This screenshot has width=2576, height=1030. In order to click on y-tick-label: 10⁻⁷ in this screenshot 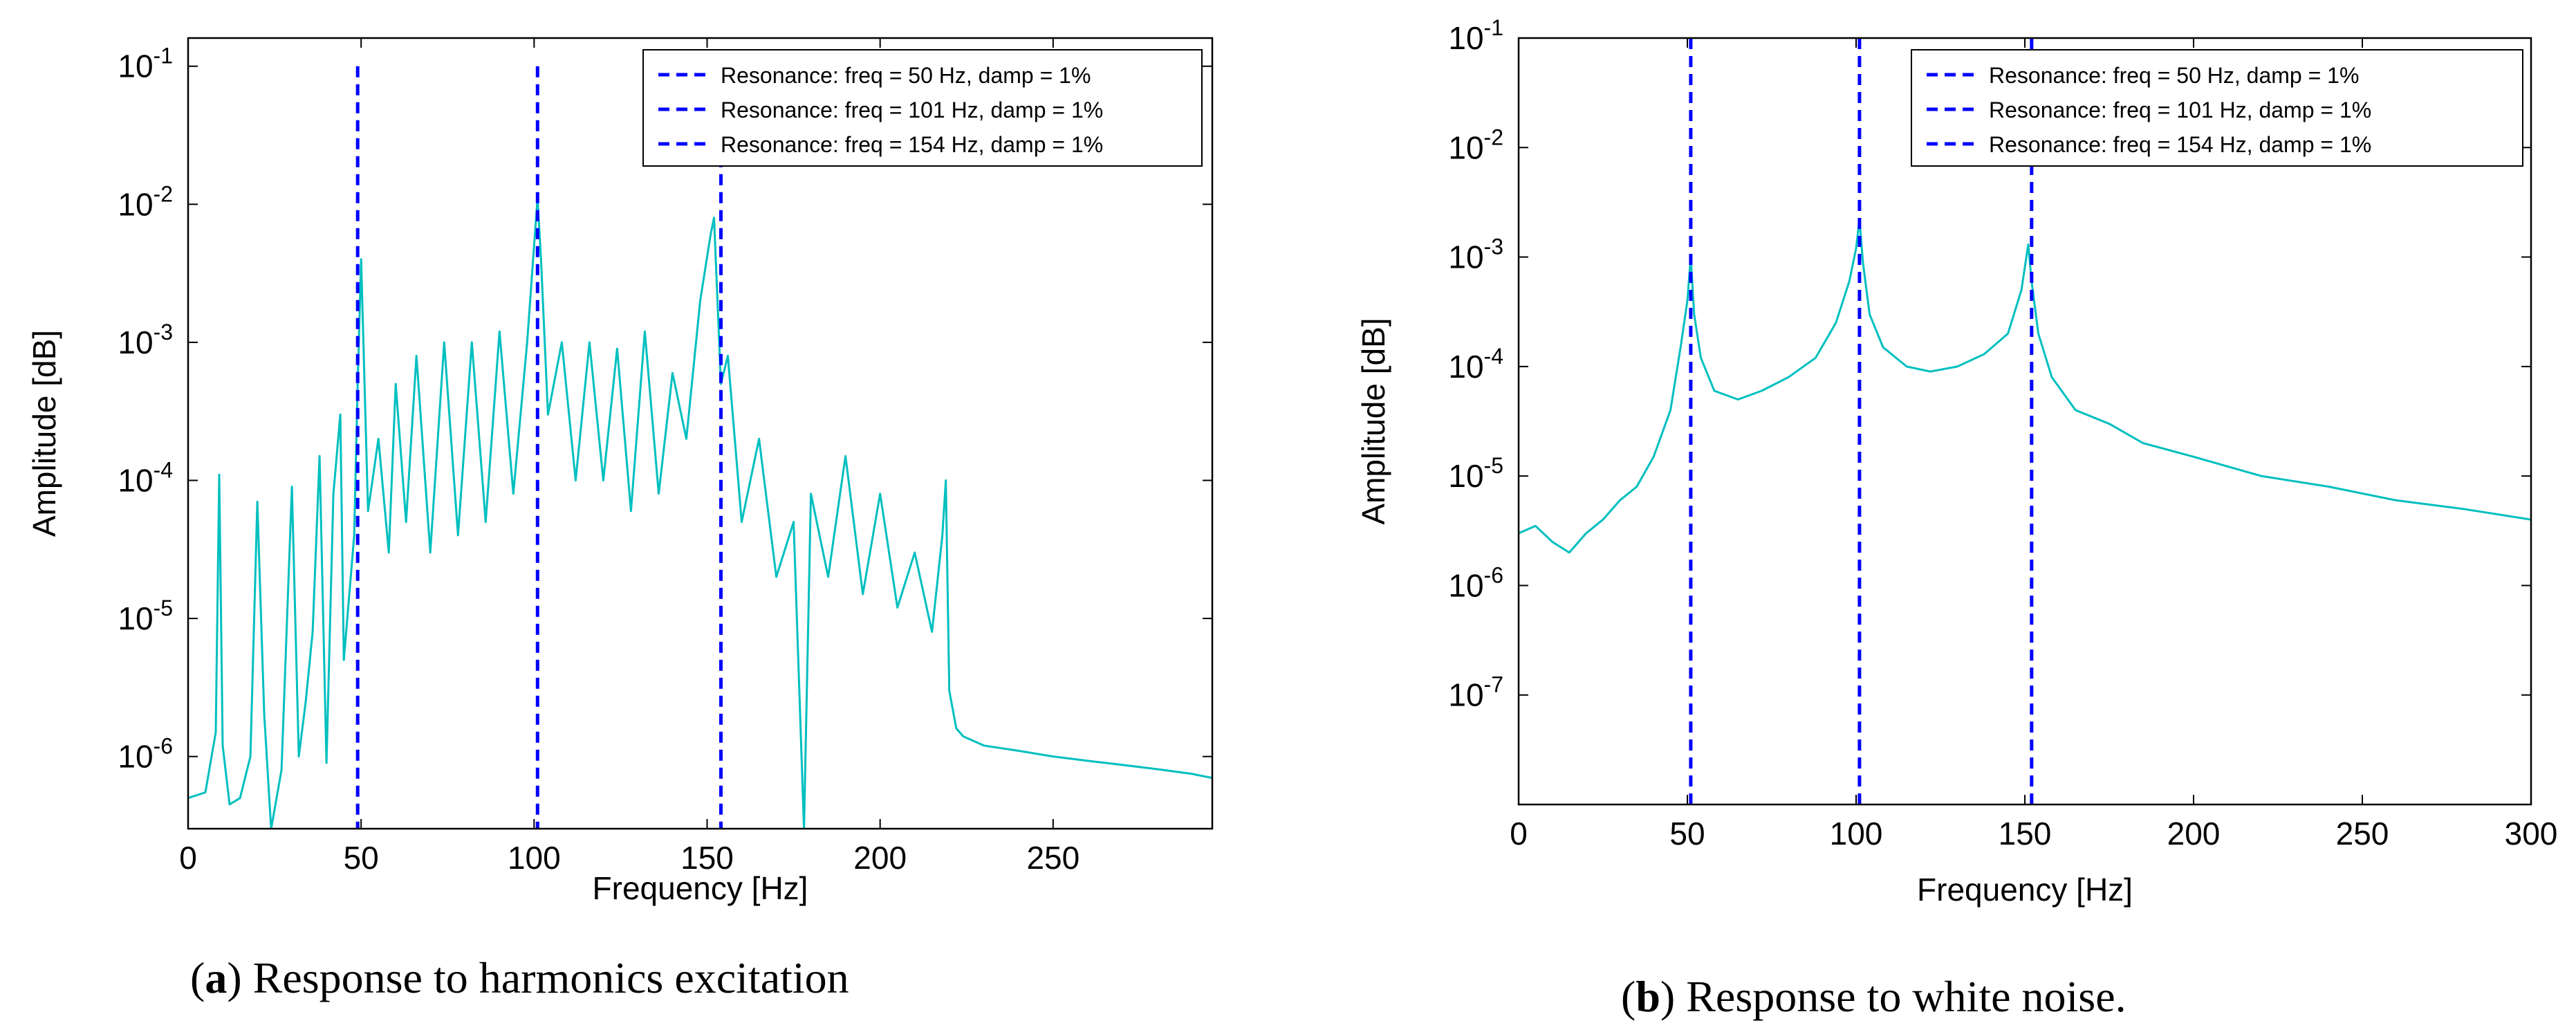, I will do `click(1475, 692)`.